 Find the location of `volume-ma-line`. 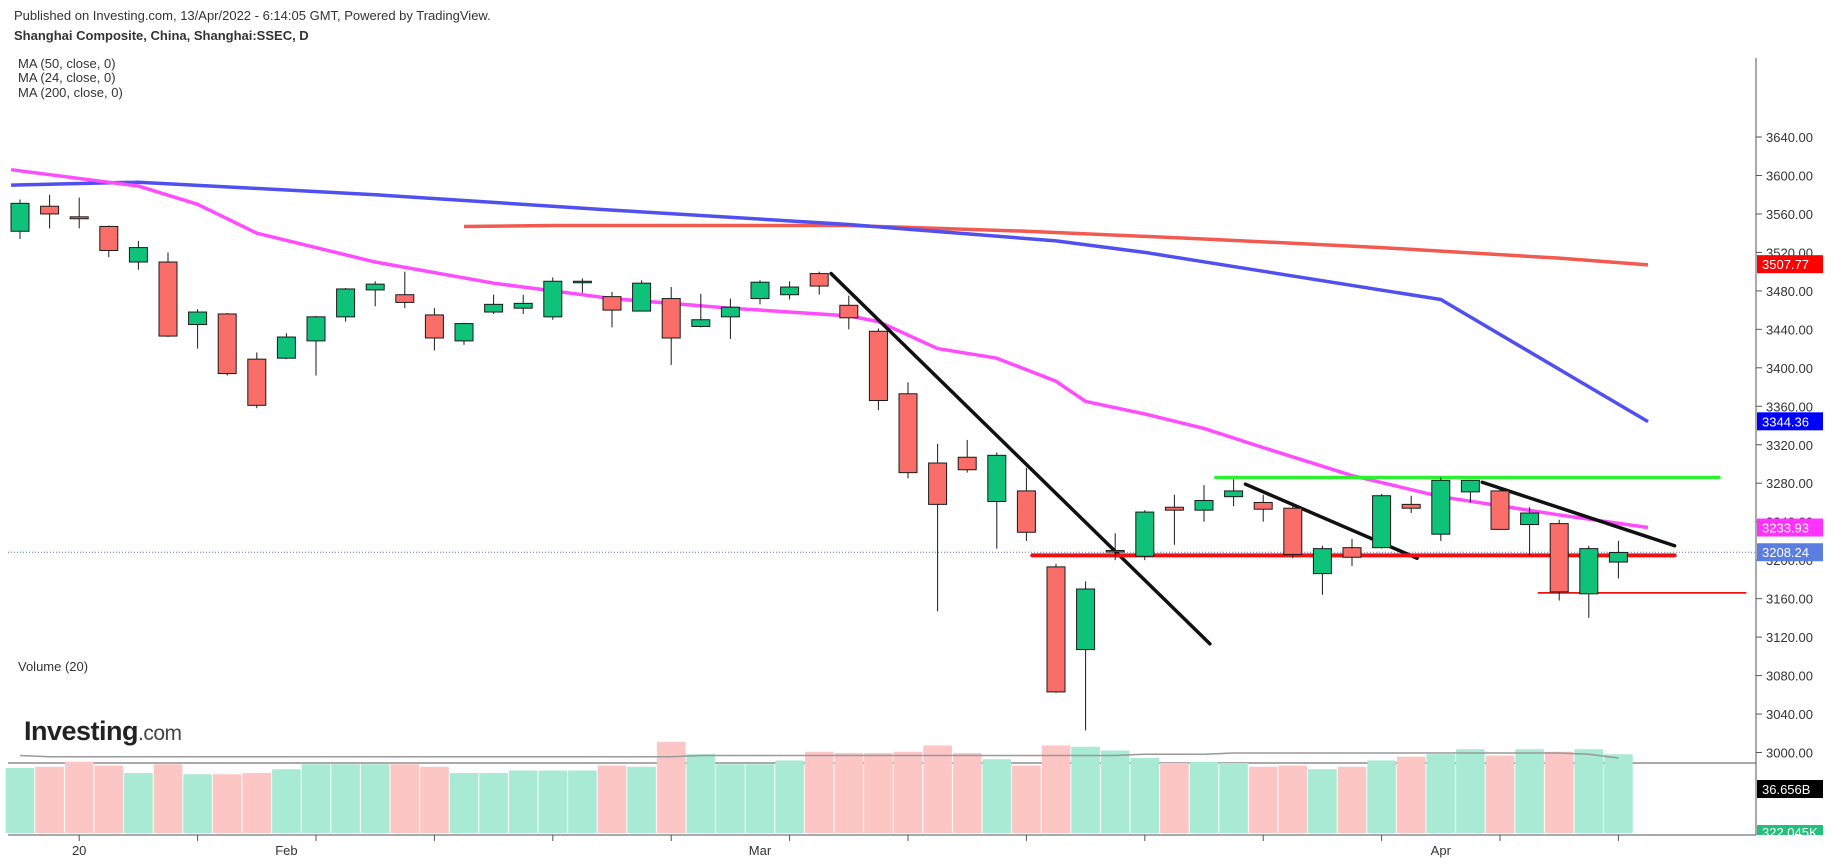

volume-ma-line is located at coordinates (819, 755).